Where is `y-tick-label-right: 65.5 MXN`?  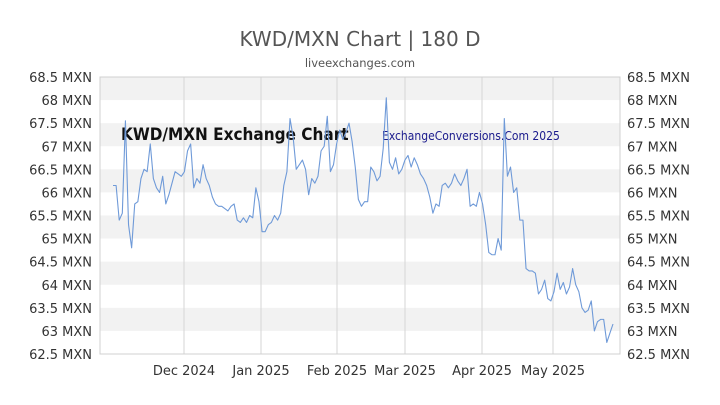 y-tick-label-right: 65.5 MXN is located at coordinates (658, 217).